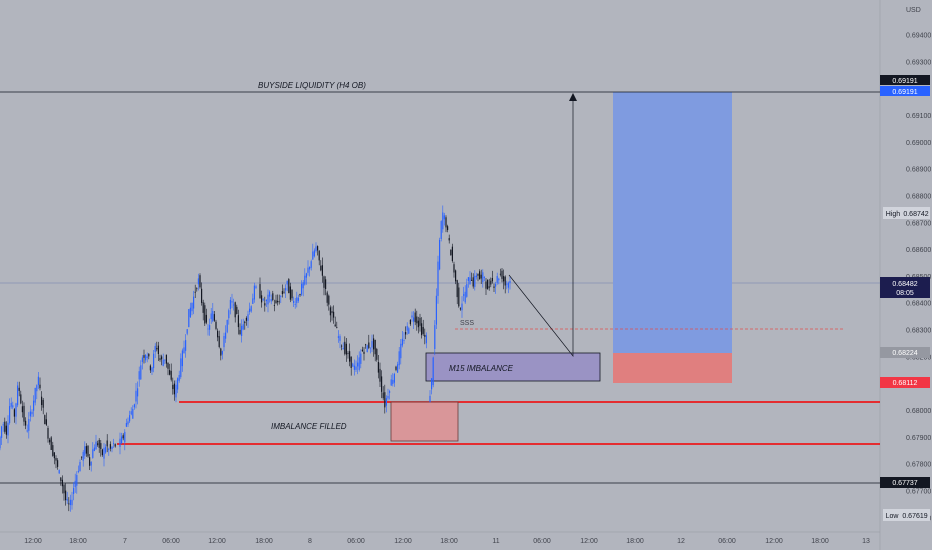  Describe the element at coordinates (542, 541) in the screenshot. I see `time-tick-label: 06:00` at that location.